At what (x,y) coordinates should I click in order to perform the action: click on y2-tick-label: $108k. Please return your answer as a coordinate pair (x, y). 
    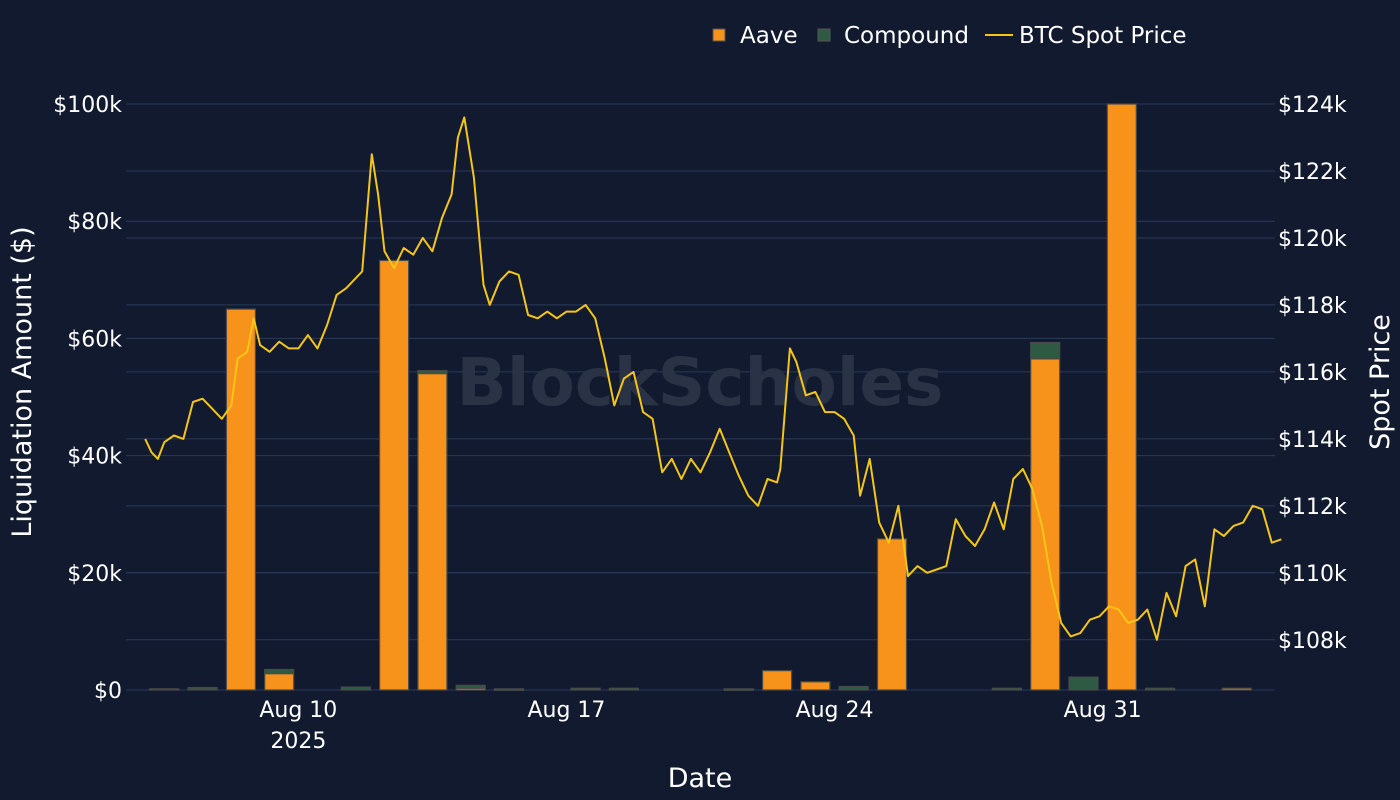
    Looking at the image, I should click on (1312, 641).